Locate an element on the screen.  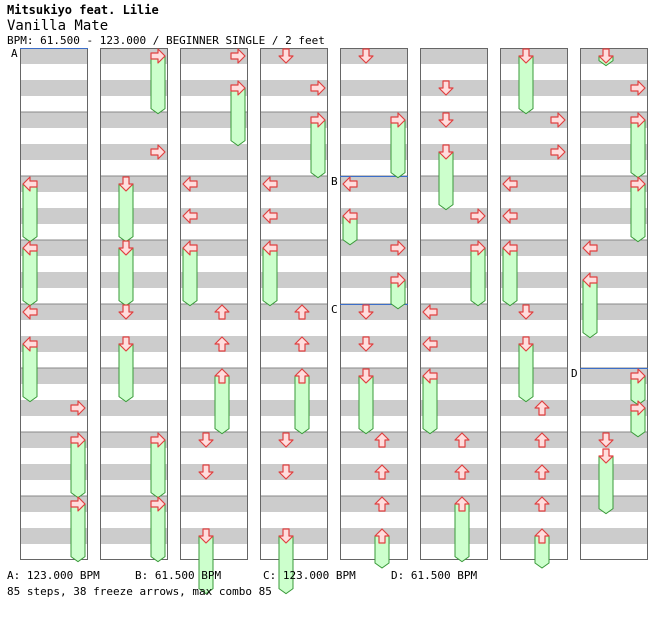
bpm-change-d: D: 61.500 BPM is located at coordinates (434, 575).